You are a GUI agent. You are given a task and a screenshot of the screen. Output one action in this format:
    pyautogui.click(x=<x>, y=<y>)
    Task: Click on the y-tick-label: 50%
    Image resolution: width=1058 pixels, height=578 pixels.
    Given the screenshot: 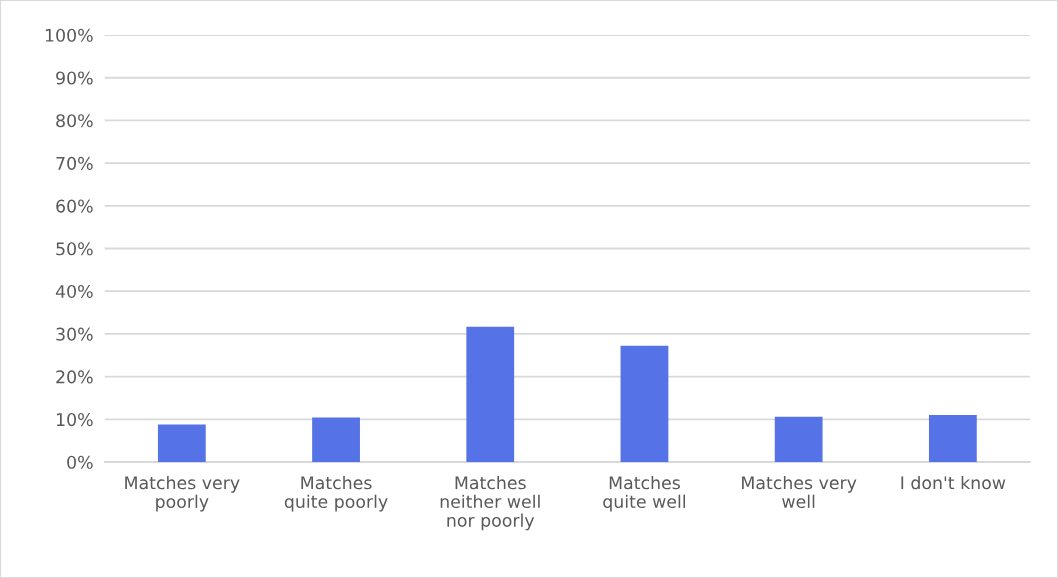 What is the action you would take?
    pyautogui.click(x=74, y=249)
    